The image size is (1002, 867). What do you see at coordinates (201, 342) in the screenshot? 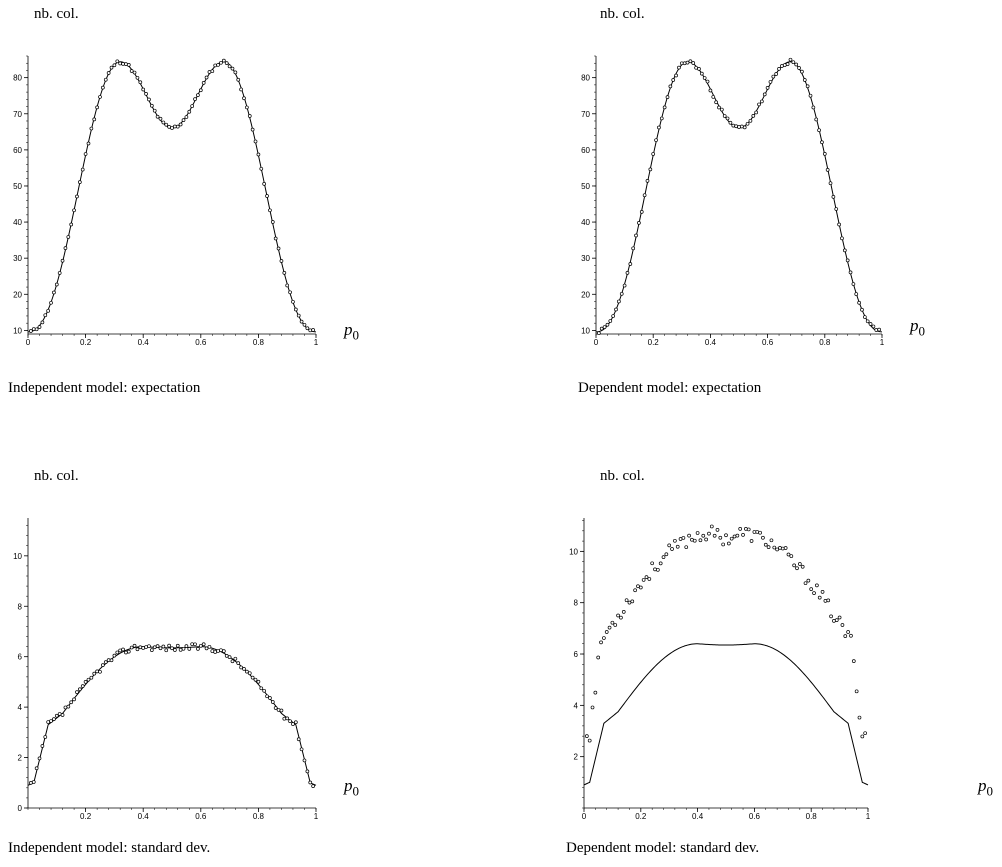
I see `x-tick-label: 0.6` at bounding box center [201, 342].